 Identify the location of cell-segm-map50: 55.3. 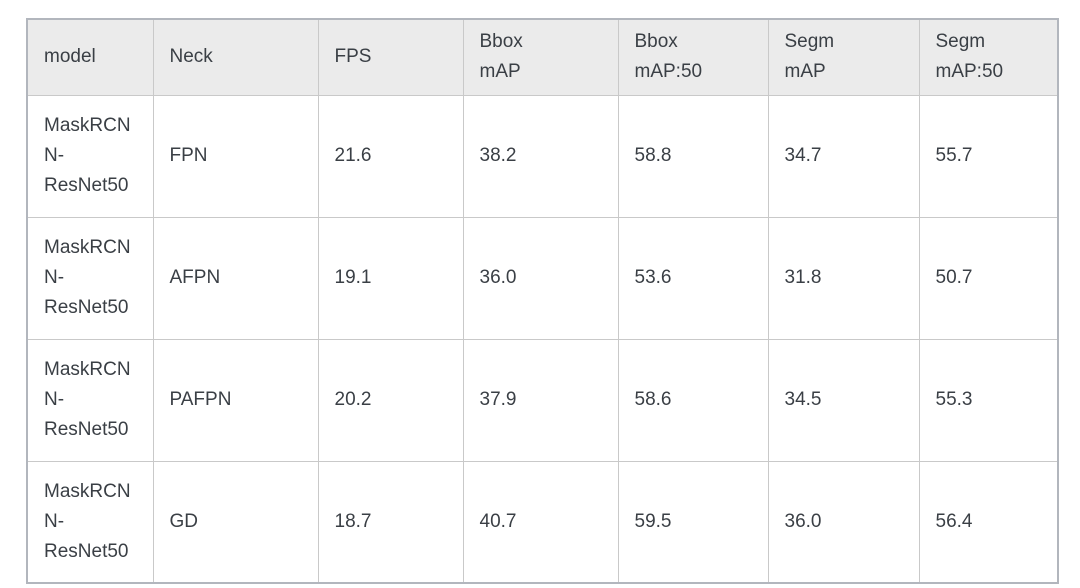
(988, 400).